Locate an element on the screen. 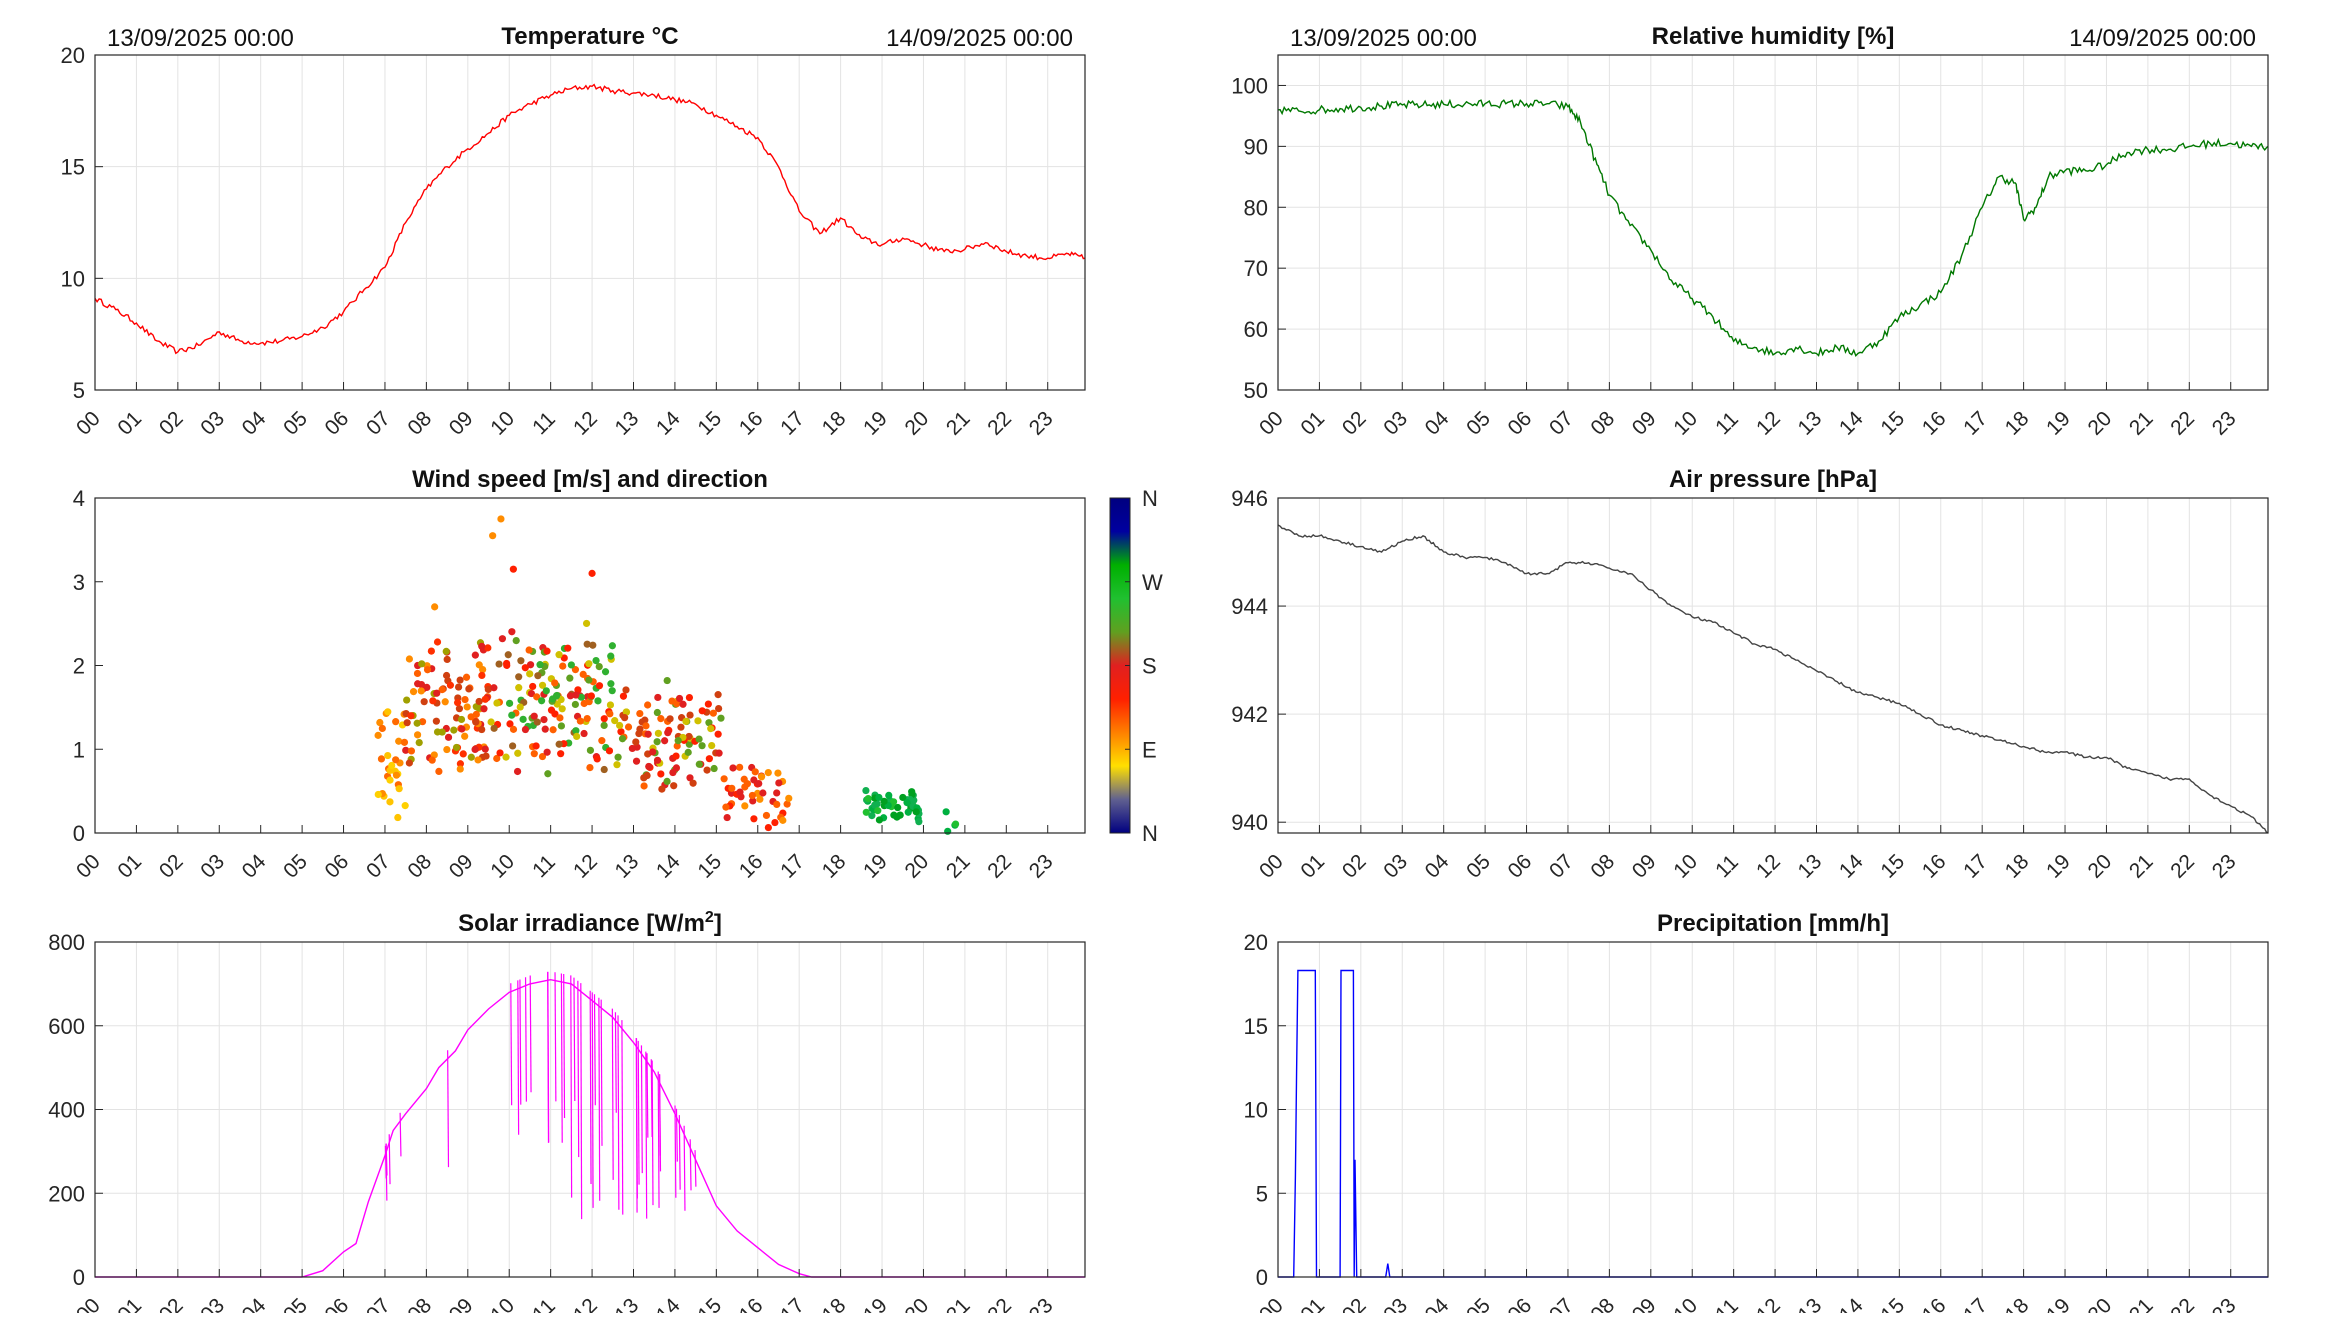 This screenshot has width=2333, height=1318. temperature-xtick-label: 05 is located at coordinates (295, 423).